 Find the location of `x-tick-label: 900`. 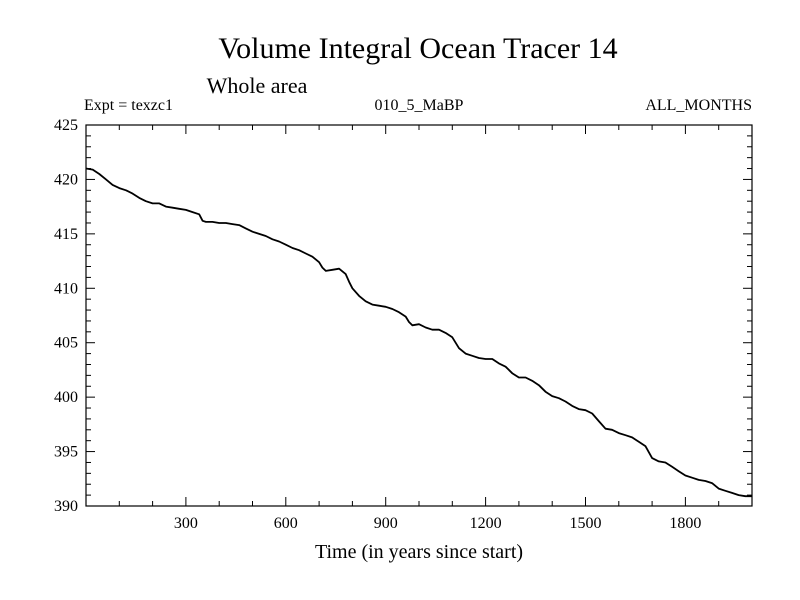

x-tick-label: 900 is located at coordinates (386, 523).